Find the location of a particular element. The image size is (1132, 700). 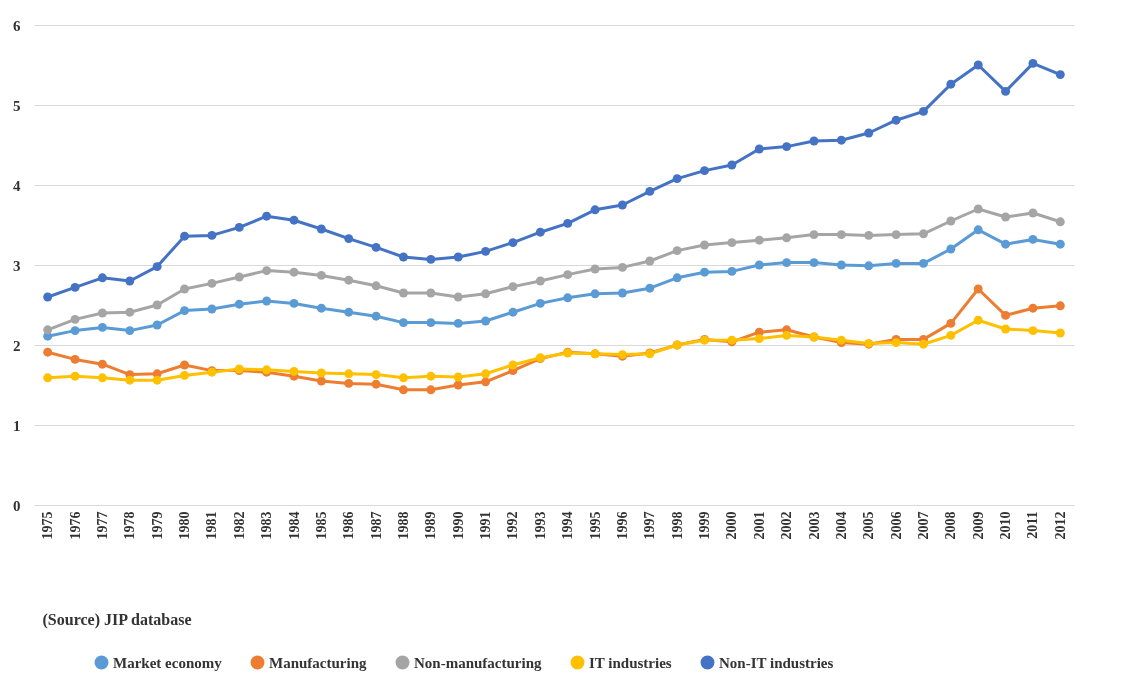

y-tick-label: 1 is located at coordinates (17, 425).